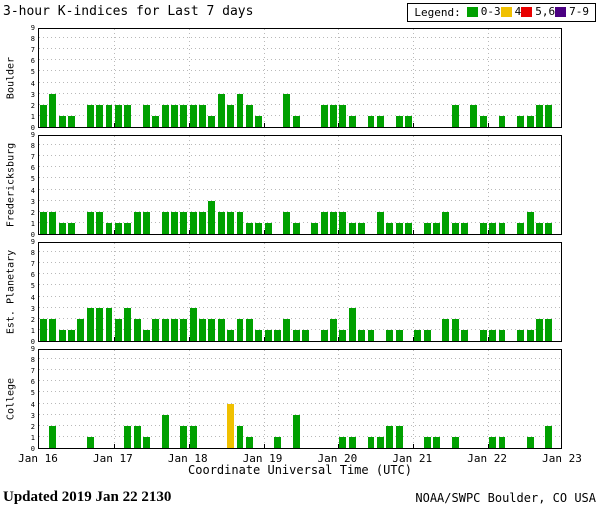  Describe the element at coordinates (487, 458) in the screenshot. I see `x-tick-label: Jan 22` at that location.